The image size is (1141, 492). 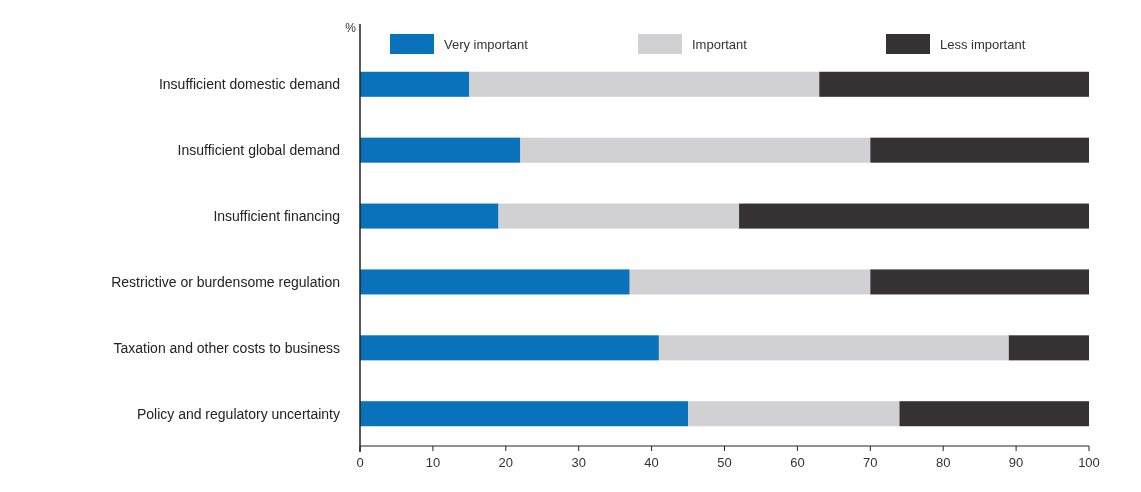 I want to click on legend-label: Important, so click(x=720, y=44).